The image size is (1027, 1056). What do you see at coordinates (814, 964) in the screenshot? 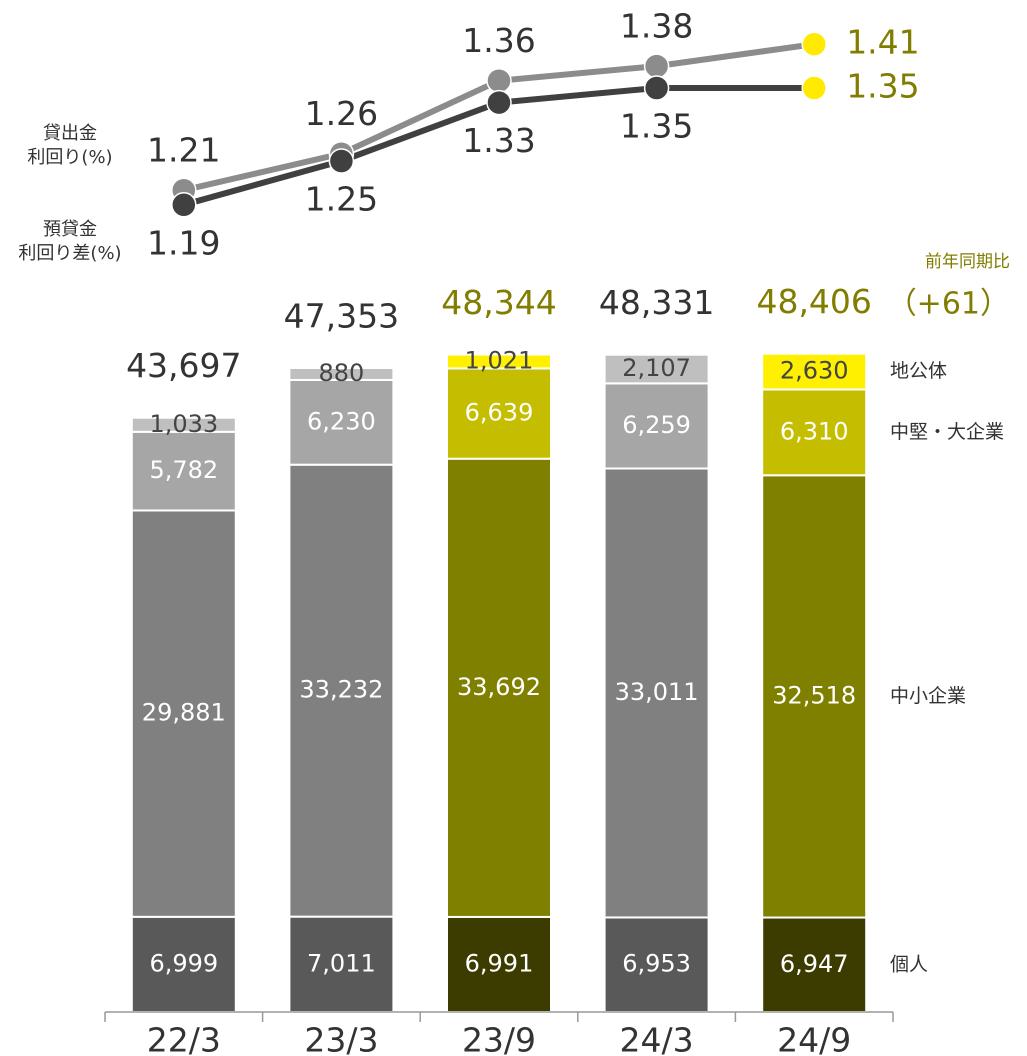
I see `value-label: 6,947` at bounding box center [814, 964].